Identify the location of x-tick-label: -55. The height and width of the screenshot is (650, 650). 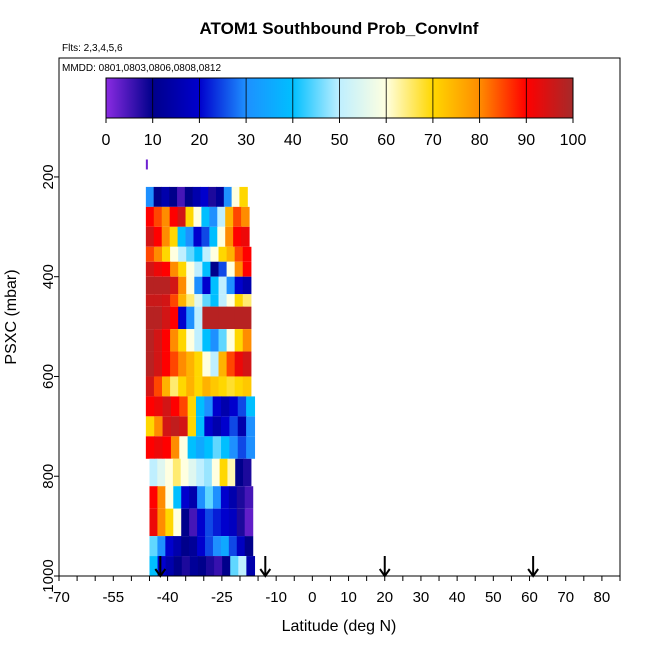
(113, 597).